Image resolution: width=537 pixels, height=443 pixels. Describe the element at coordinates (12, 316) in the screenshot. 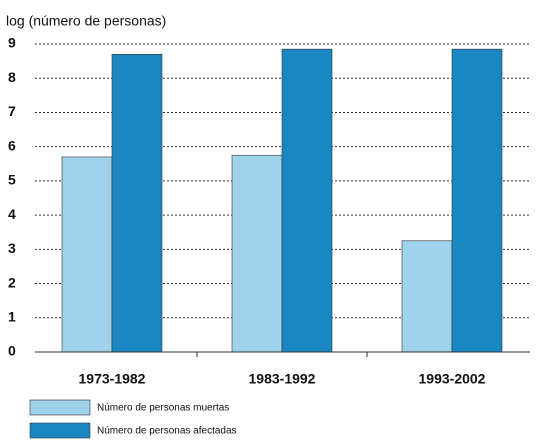

I see `y-tick-label: 1` at that location.